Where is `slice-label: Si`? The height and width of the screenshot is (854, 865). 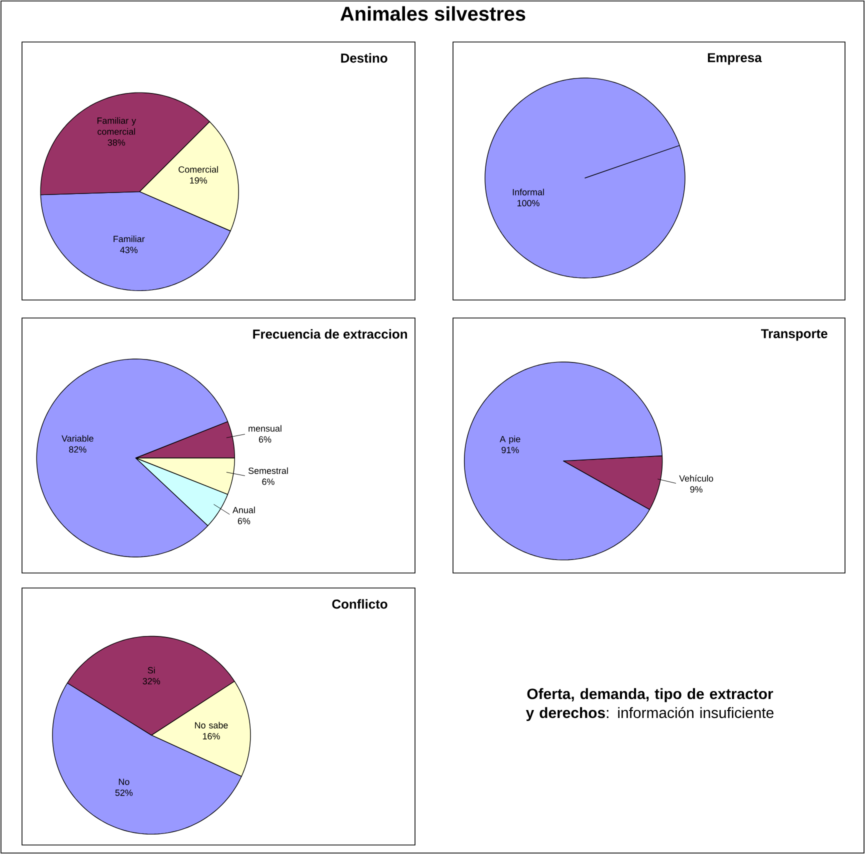 slice-label: Si is located at coordinates (151, 670).